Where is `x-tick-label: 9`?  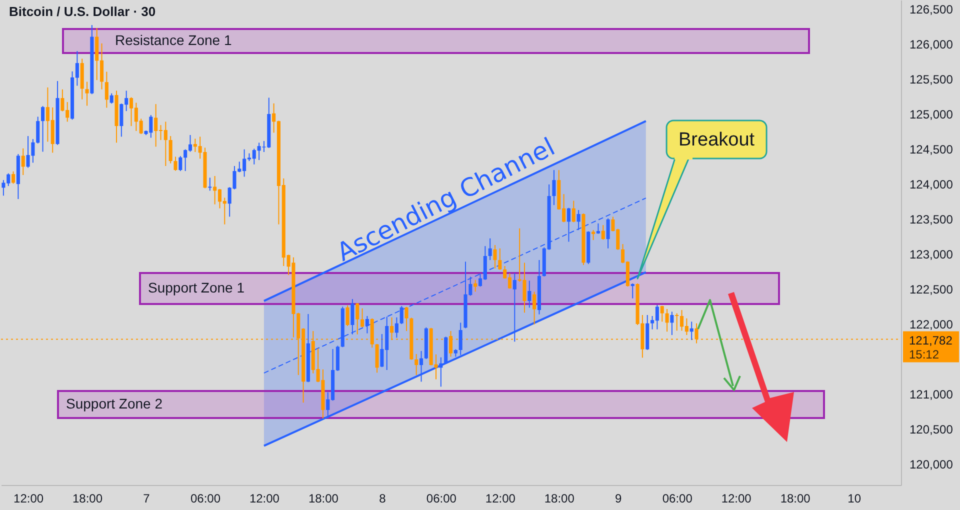 x-tick-label: 9 is located at coordinates (618, 499).